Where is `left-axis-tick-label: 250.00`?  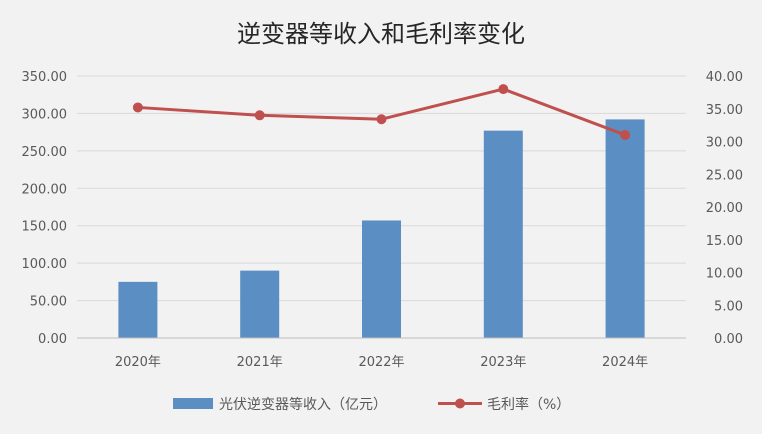 left-axis-tick-label: 250.00 is located at coordinates (45, 152).